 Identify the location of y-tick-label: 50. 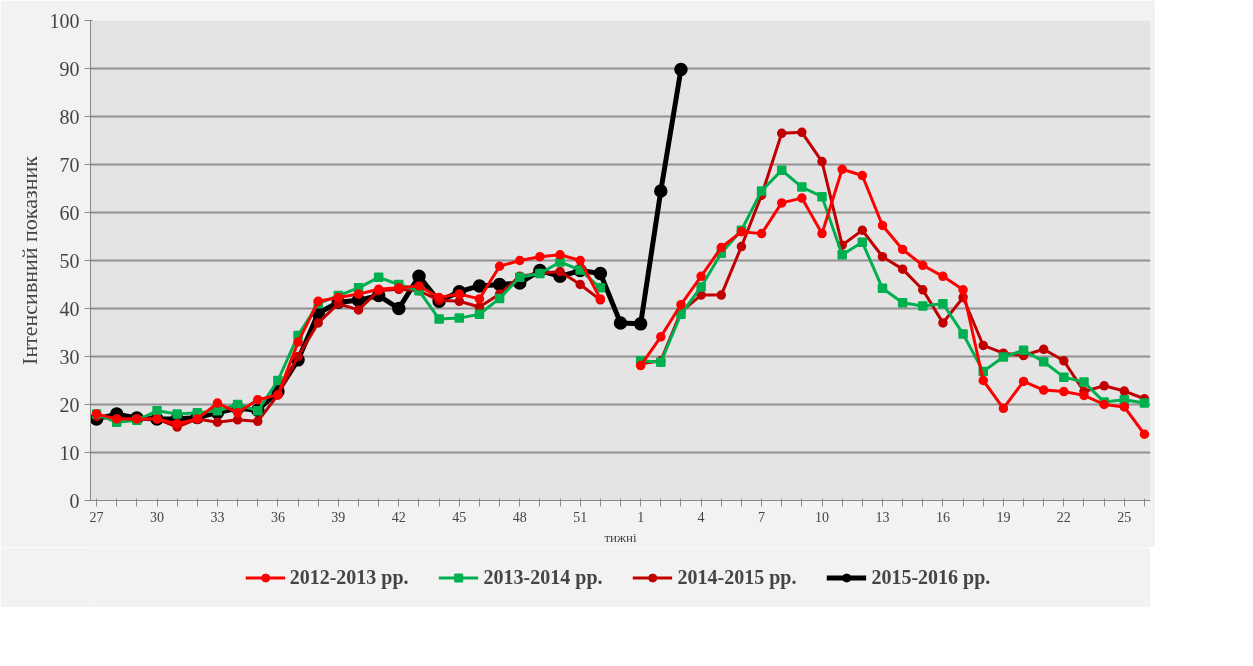
(69, 260).